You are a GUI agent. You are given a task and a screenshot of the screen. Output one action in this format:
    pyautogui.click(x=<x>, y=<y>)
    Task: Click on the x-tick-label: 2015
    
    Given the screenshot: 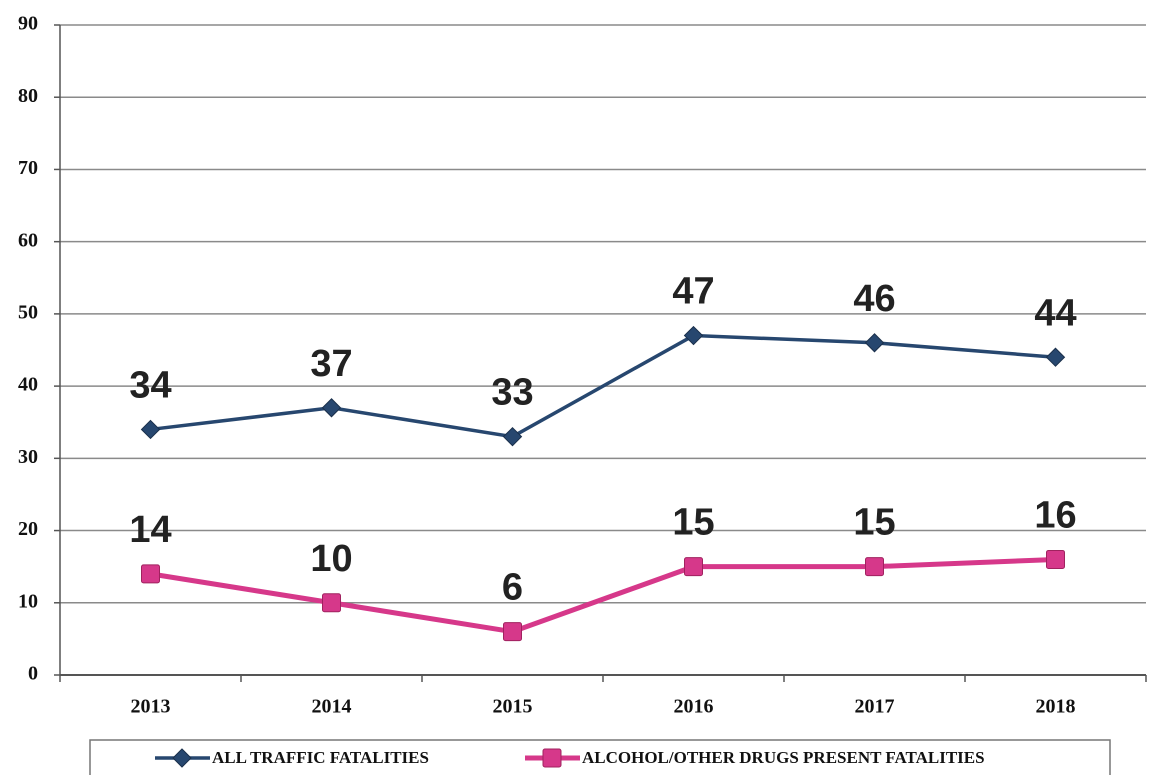 What is the action you would take?
    pyautogui.click(x=513, y=707)
    